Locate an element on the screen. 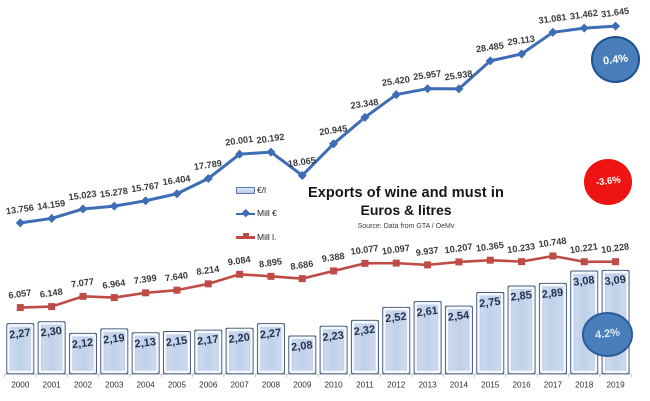  year-label: 2016 is located at coordinates (521, 385).